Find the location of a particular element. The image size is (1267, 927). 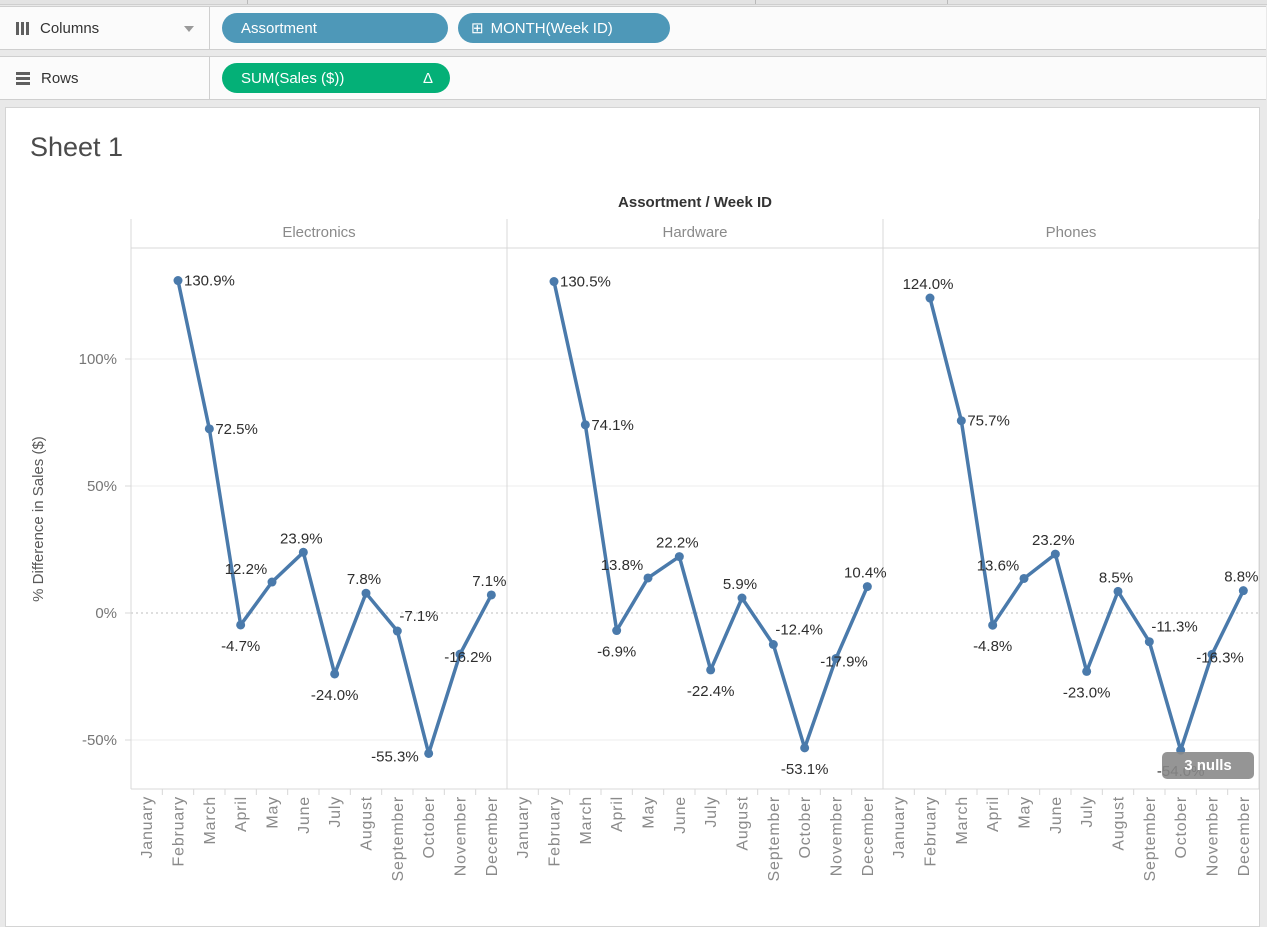

trend-line-electronics is located at coordinates (335, 517).